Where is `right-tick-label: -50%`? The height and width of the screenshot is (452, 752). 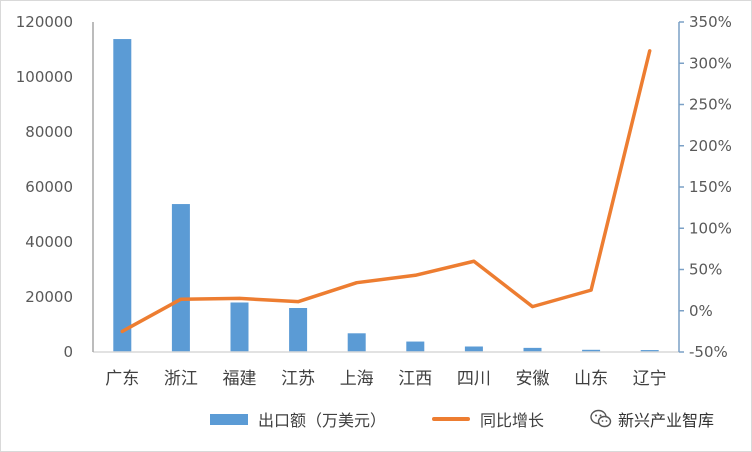 right-tick-label: -50% is located at coordinates (708, 352).